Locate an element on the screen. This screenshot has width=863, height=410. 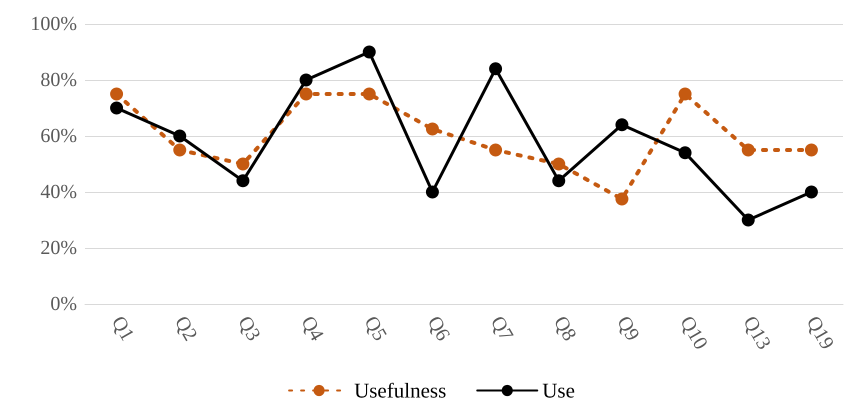
x-tick-label: Q7 is located at coordinates (502, 328).